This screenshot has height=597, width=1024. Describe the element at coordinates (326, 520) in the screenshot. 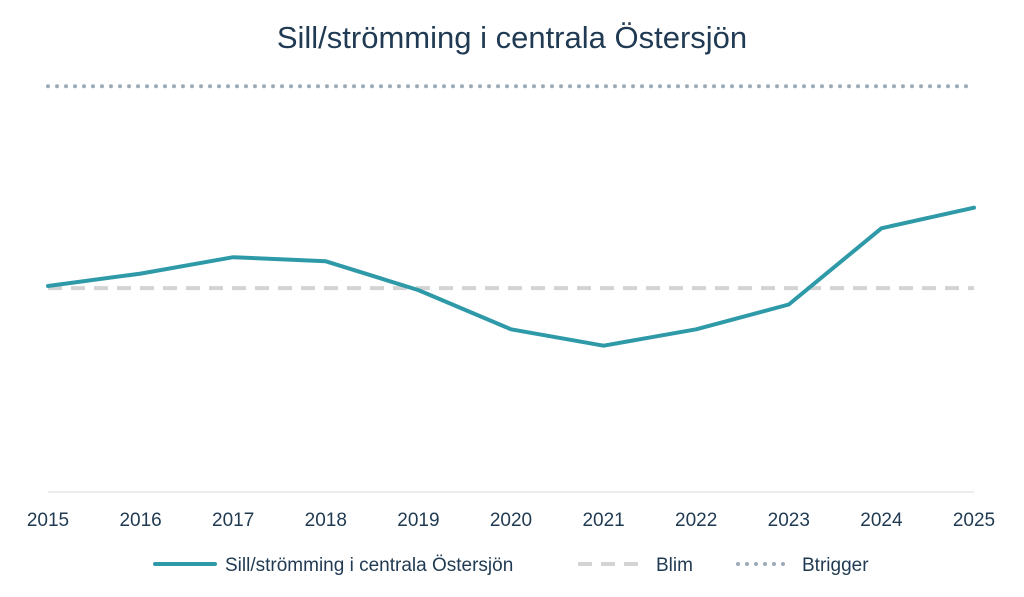

I see `x-tick-label: 2018` at that location.